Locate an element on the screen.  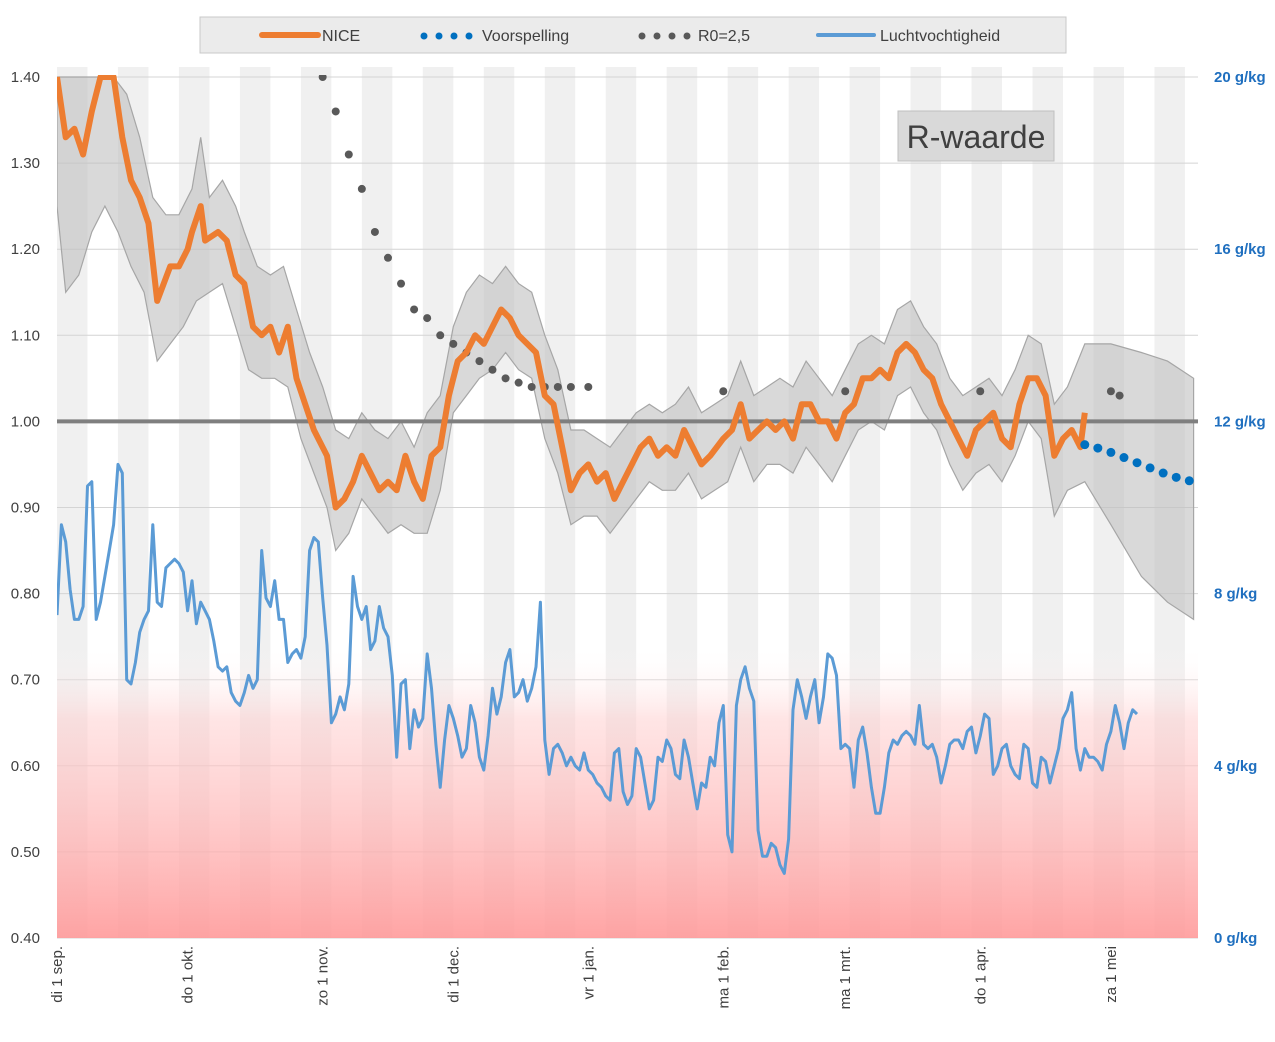
legend-box is located at coordinates (633, 35).